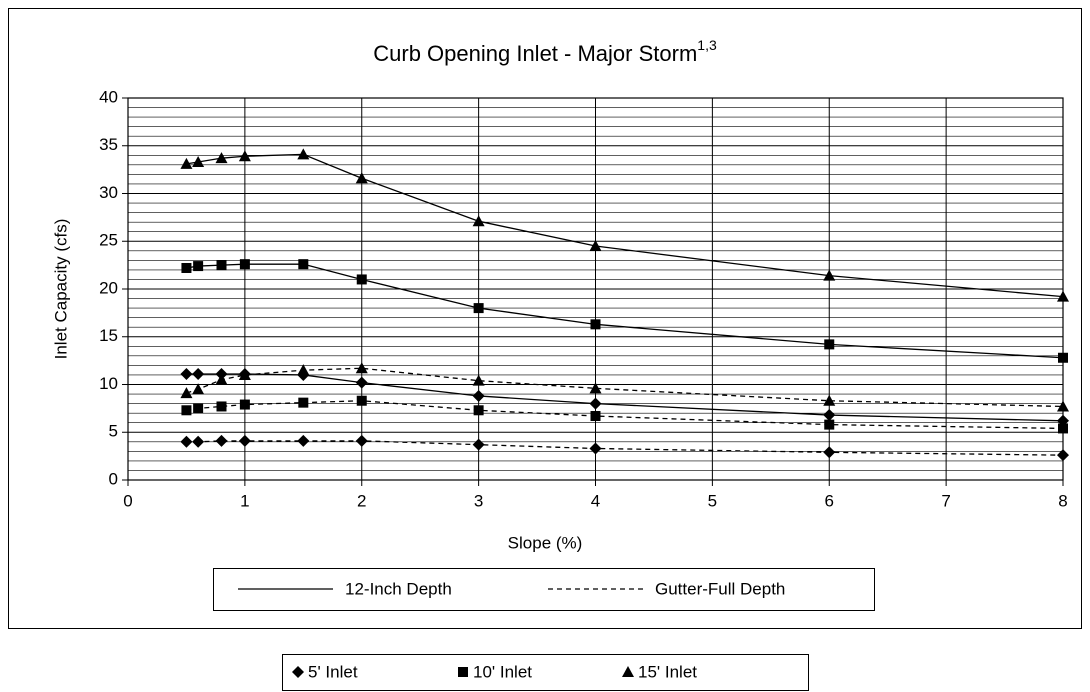 The height and width of the screenshot is (692, 1090). What do you see at coordinates (108, 240) in the screenshot?
I see `y-tick-label: 25` at bounding box center [108, 240].